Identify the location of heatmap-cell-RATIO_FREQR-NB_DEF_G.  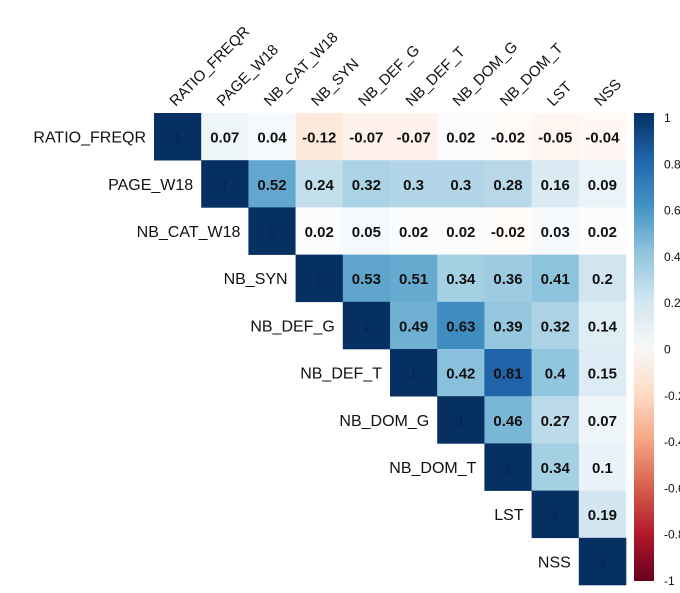
(366, 137).